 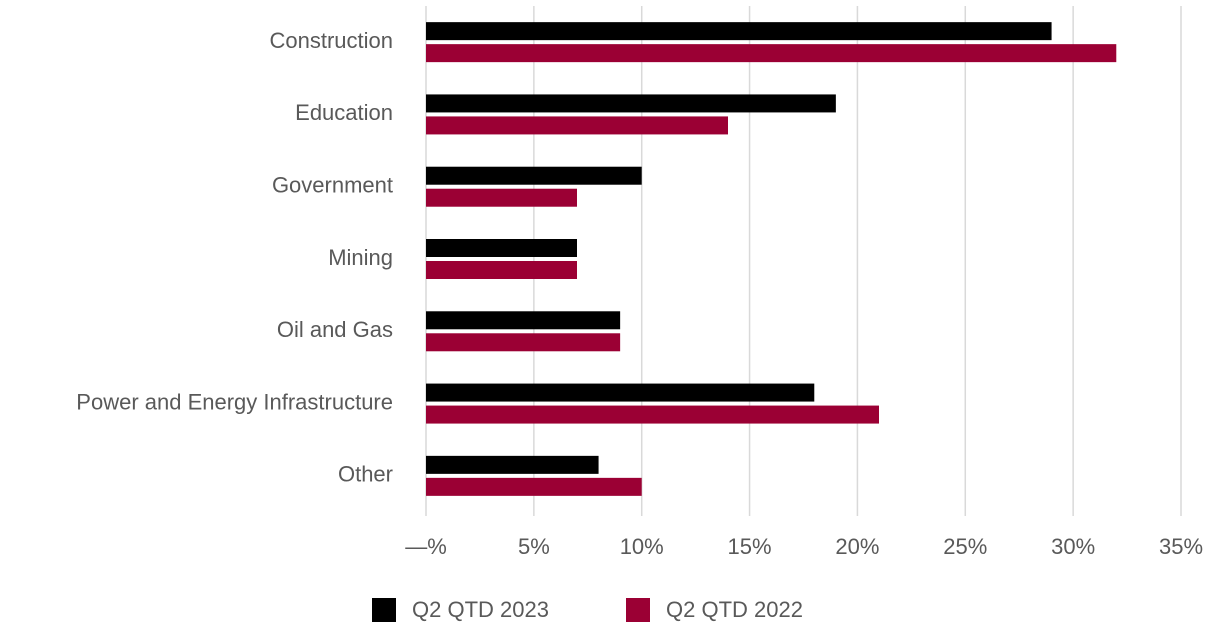 I want to click on x-tick-label: 30%, so click(x=1073, y=546).